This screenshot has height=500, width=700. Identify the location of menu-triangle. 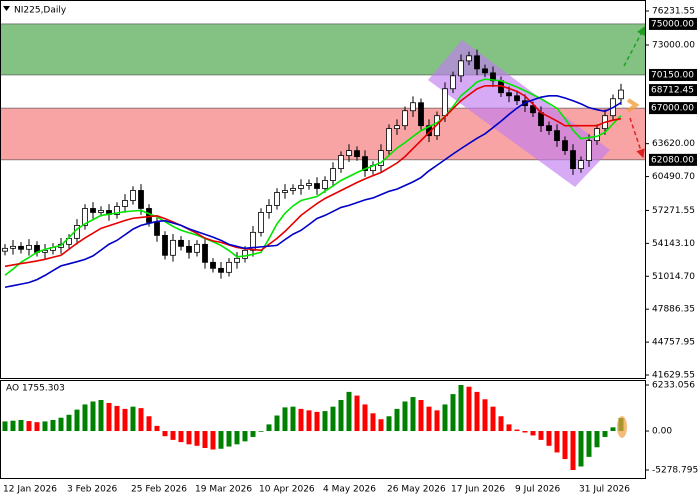
(6, 8).